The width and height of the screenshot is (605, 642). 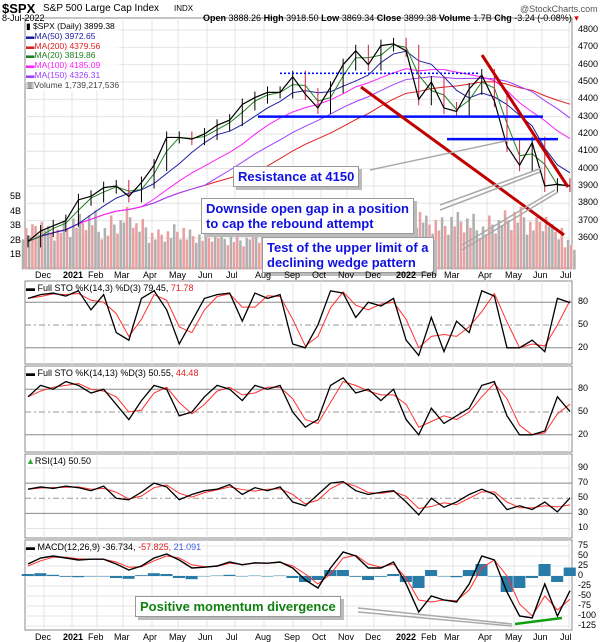 I want to click on rsi-tick: 70, so click(x=583, y=482).